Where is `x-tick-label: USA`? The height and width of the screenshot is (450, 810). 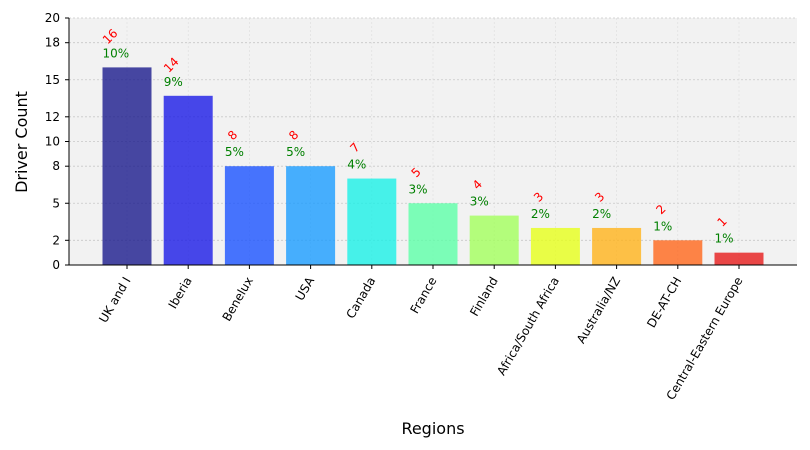
x-tick-label: USA is located at coordinates (305, 288).